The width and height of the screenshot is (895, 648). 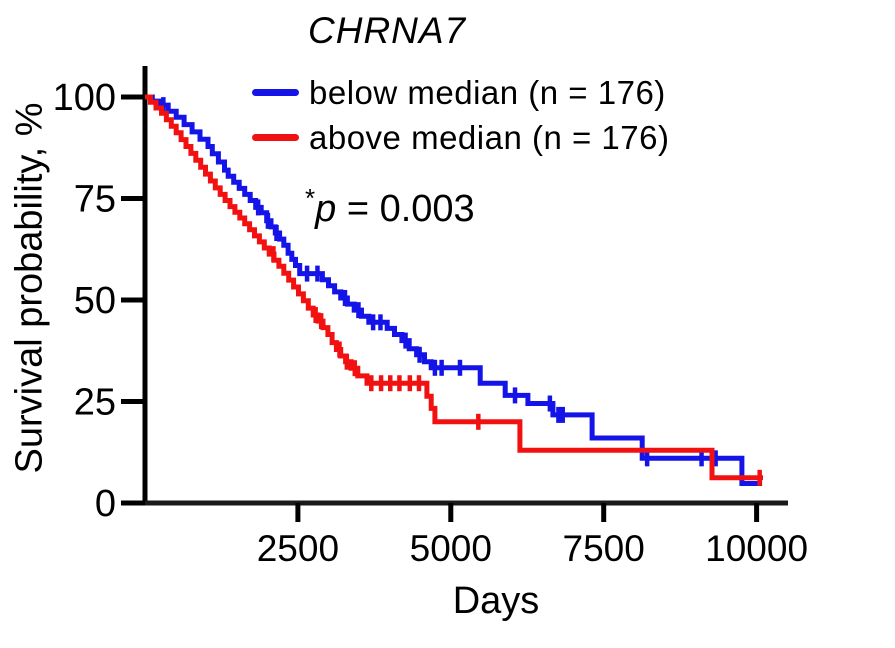 I want to click on y-tick-label: 0, so click(x=105, y=504).